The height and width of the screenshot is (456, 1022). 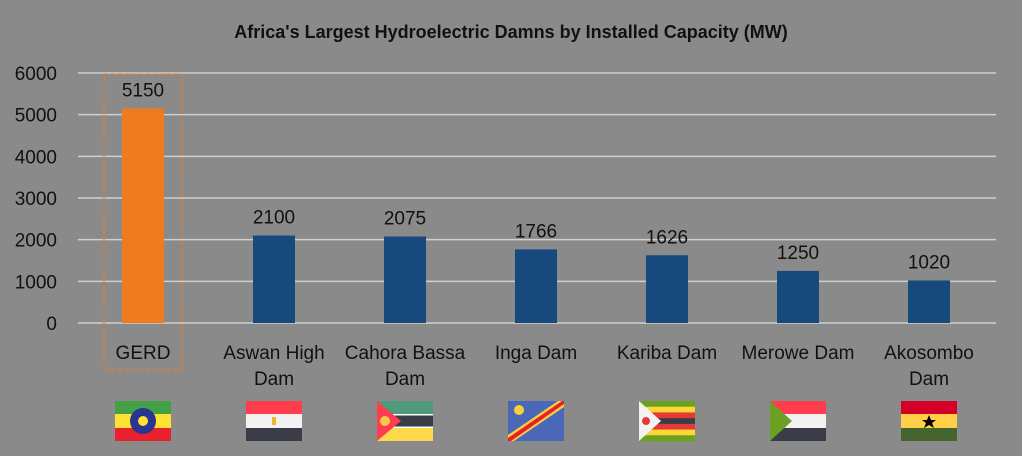 I want to click on x-tick-label: Inga Dam, so click(x=536, y=353).